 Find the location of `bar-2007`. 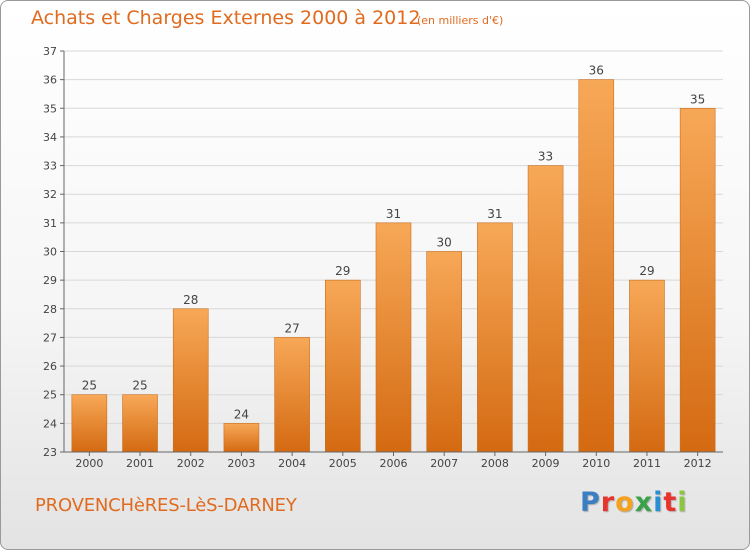

bar-2007 is located at coordinates (444, 352).